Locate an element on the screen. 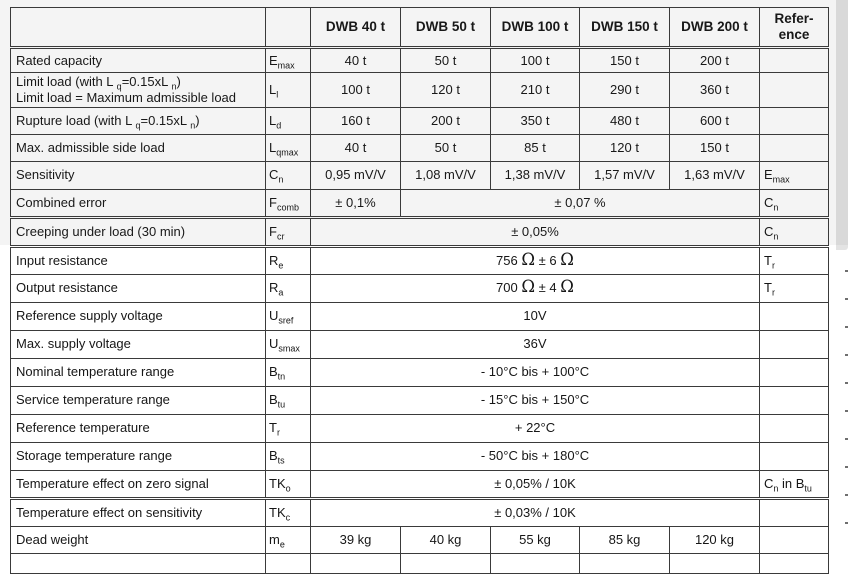  value-cell: 36V is located at coordinates (535, 344).